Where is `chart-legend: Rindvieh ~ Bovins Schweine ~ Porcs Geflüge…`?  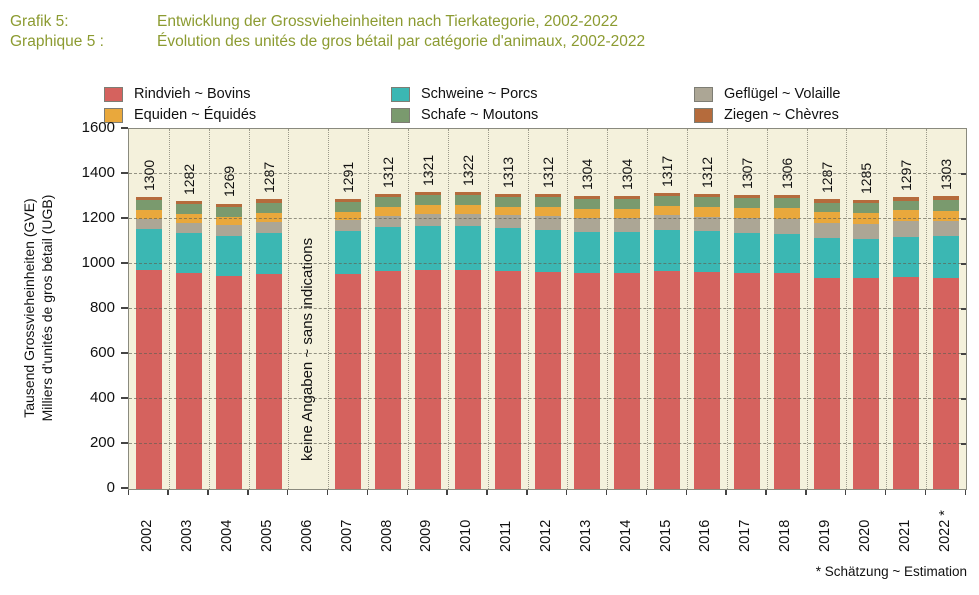
chart-legend: Rindvieh ~ Bovins Schweine ~ Porcs Geflüge… is located at coordinates (530, 104).